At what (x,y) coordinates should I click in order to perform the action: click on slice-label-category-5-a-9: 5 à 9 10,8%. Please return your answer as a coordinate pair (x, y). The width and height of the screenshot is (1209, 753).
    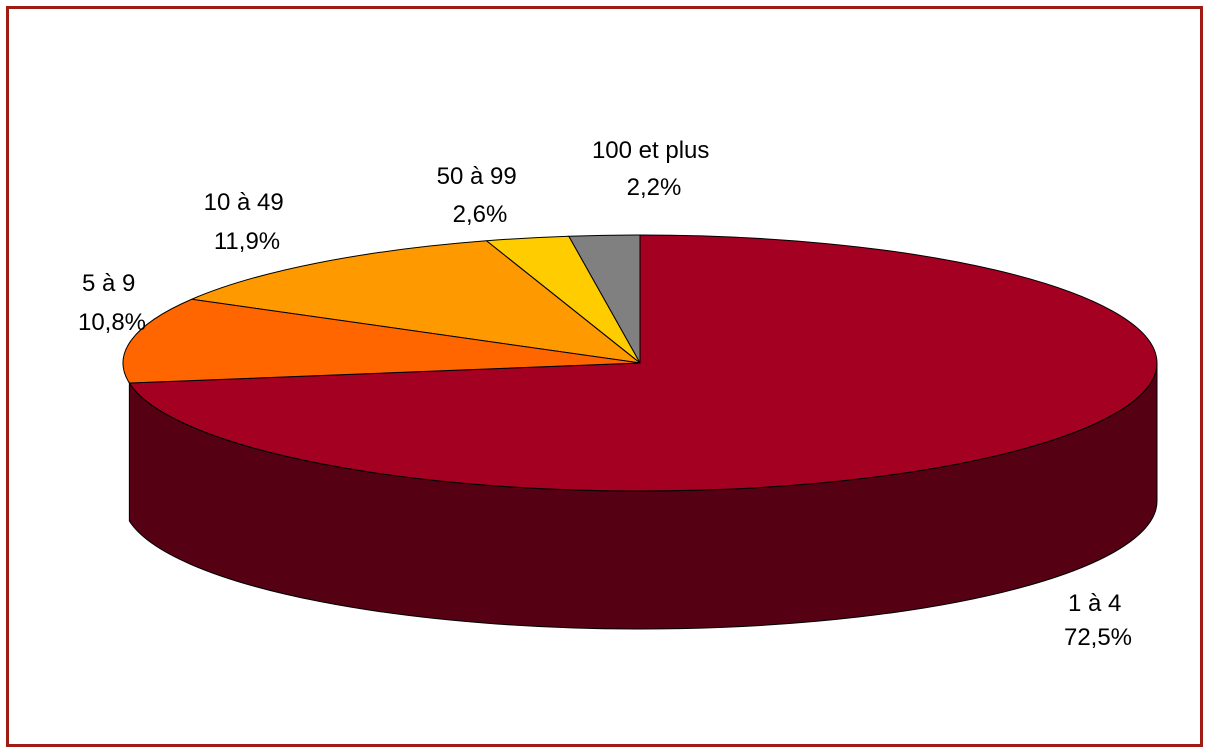
    Looking at the image, I should click on (112, 303).